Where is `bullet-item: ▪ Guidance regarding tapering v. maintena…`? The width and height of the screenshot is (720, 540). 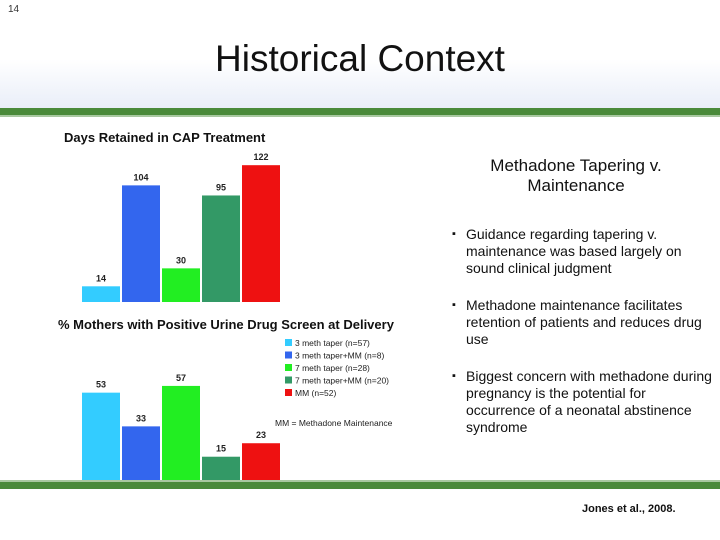
bullet-item: ▪ Guidance regarding tapering v. maintena… is located at coordinates (583, 251).